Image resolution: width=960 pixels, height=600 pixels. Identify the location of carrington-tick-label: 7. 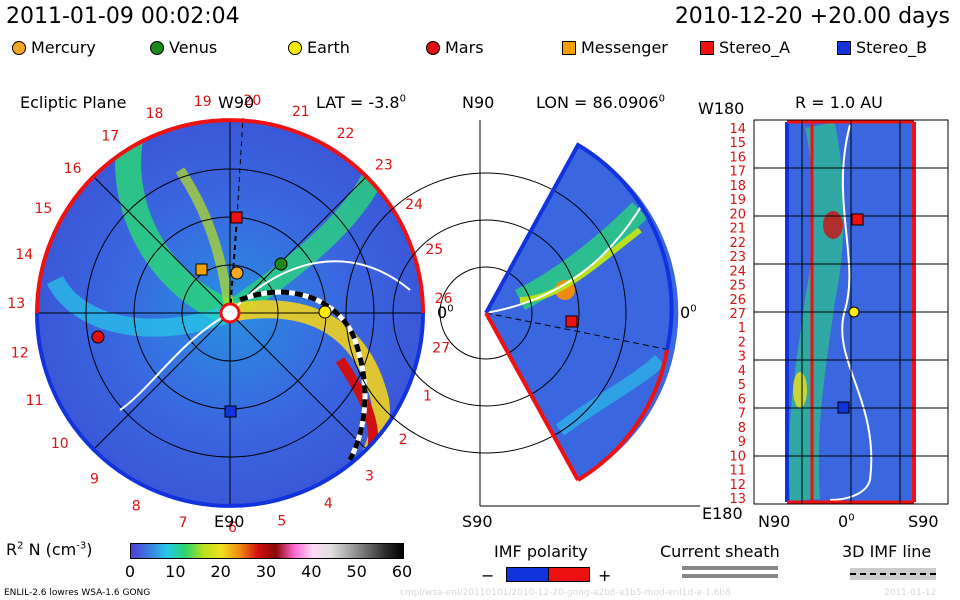
(183, 523).